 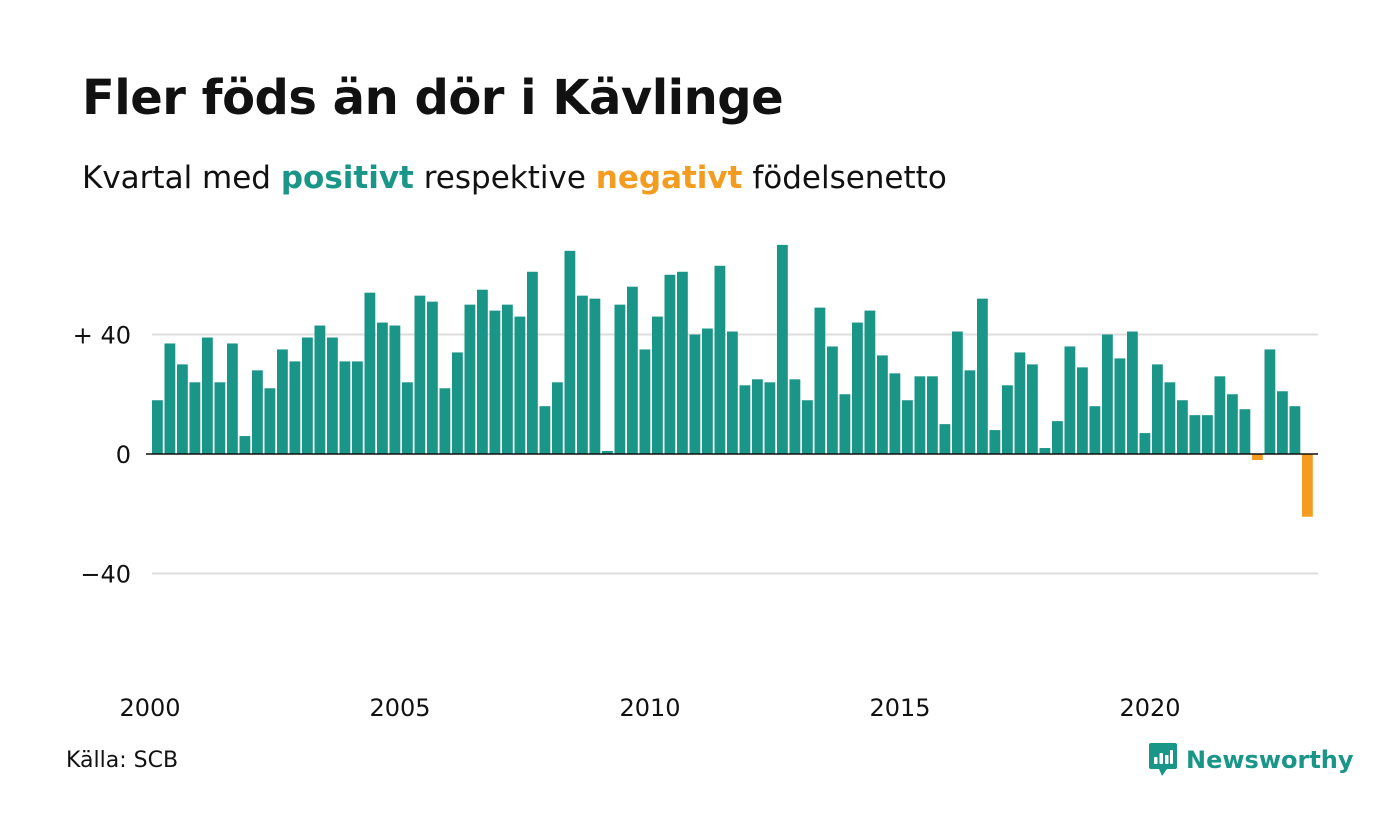 I want to click on source-note: Källa: SCB, so click(x=122, y=760).